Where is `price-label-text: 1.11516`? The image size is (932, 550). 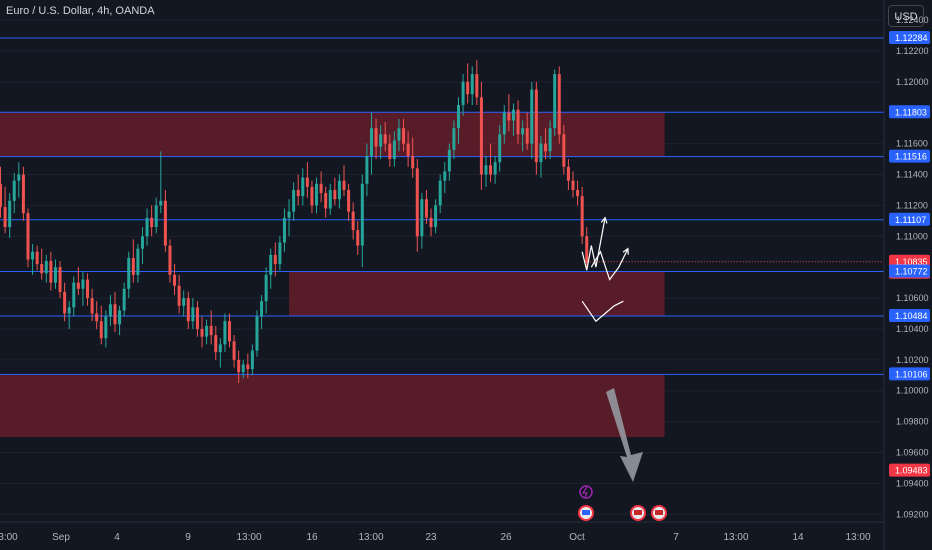
price-label-text: 1.11516 is located at coordinates (911, 157).